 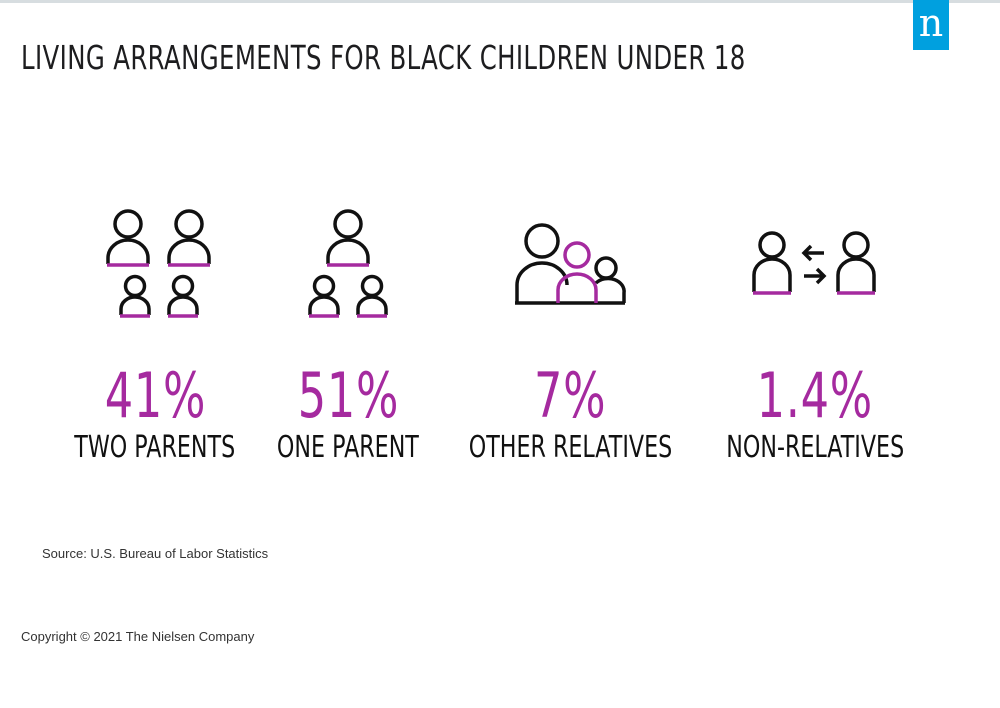 I want to click on stat-label: TWO PARENTS, so click(x=155, y=447).